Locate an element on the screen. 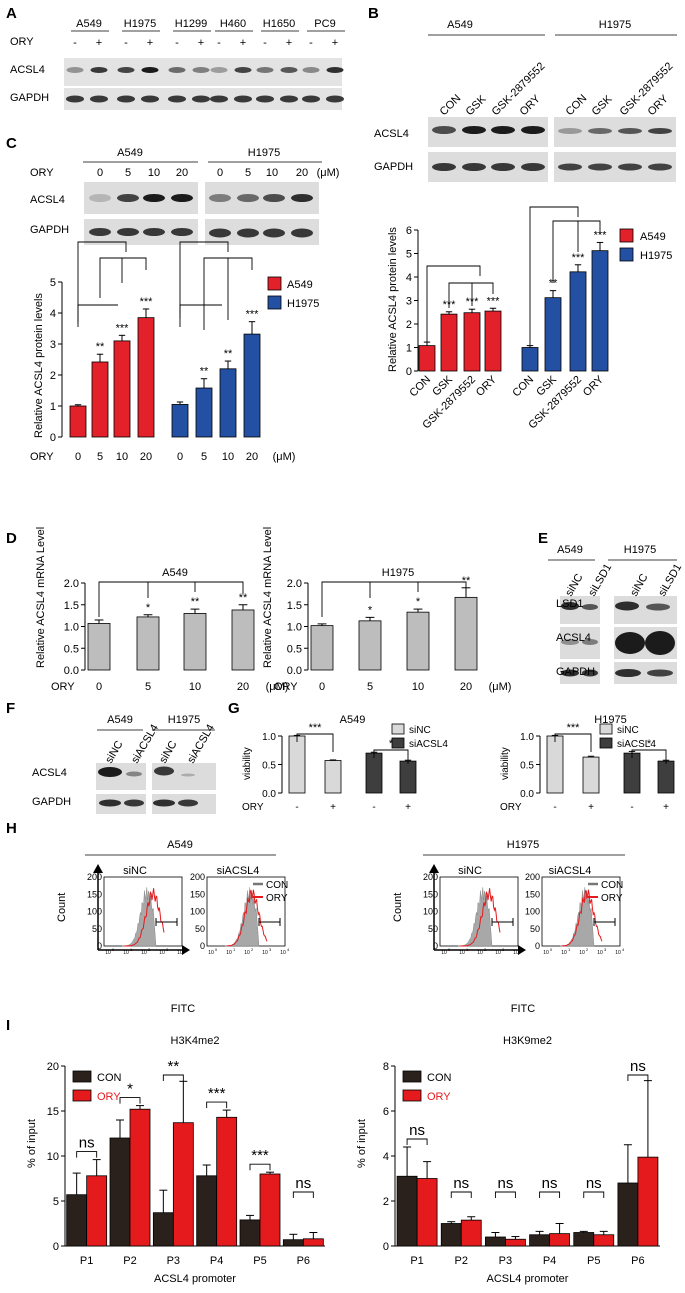  cell-line-label: H1299 is located at coordinates (191, 24).